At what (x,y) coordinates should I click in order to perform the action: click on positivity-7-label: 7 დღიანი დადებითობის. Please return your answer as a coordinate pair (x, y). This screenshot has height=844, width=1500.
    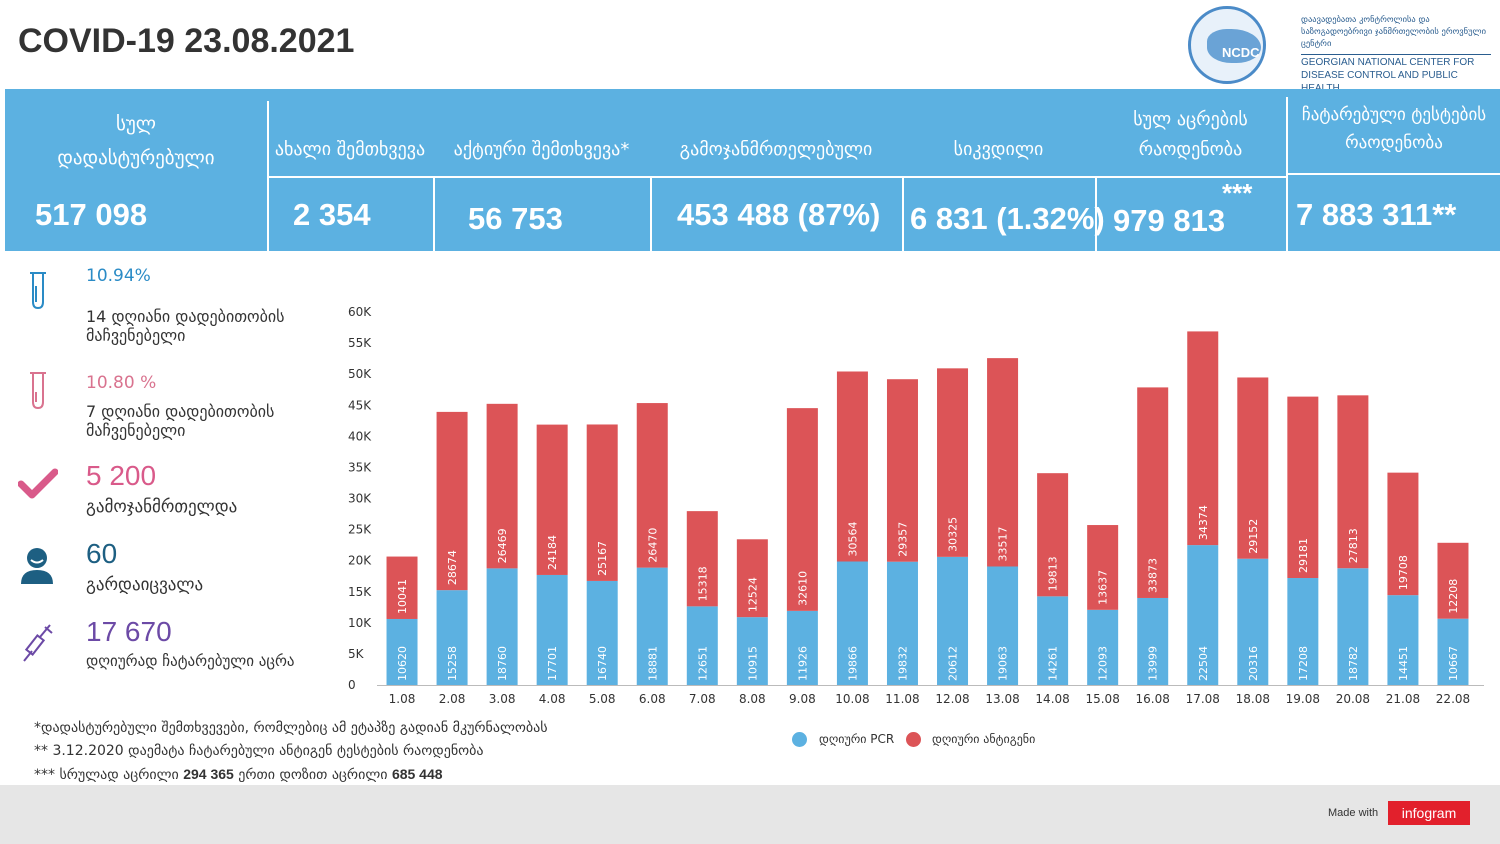
    Looking at the image, I should click on (180, 411).